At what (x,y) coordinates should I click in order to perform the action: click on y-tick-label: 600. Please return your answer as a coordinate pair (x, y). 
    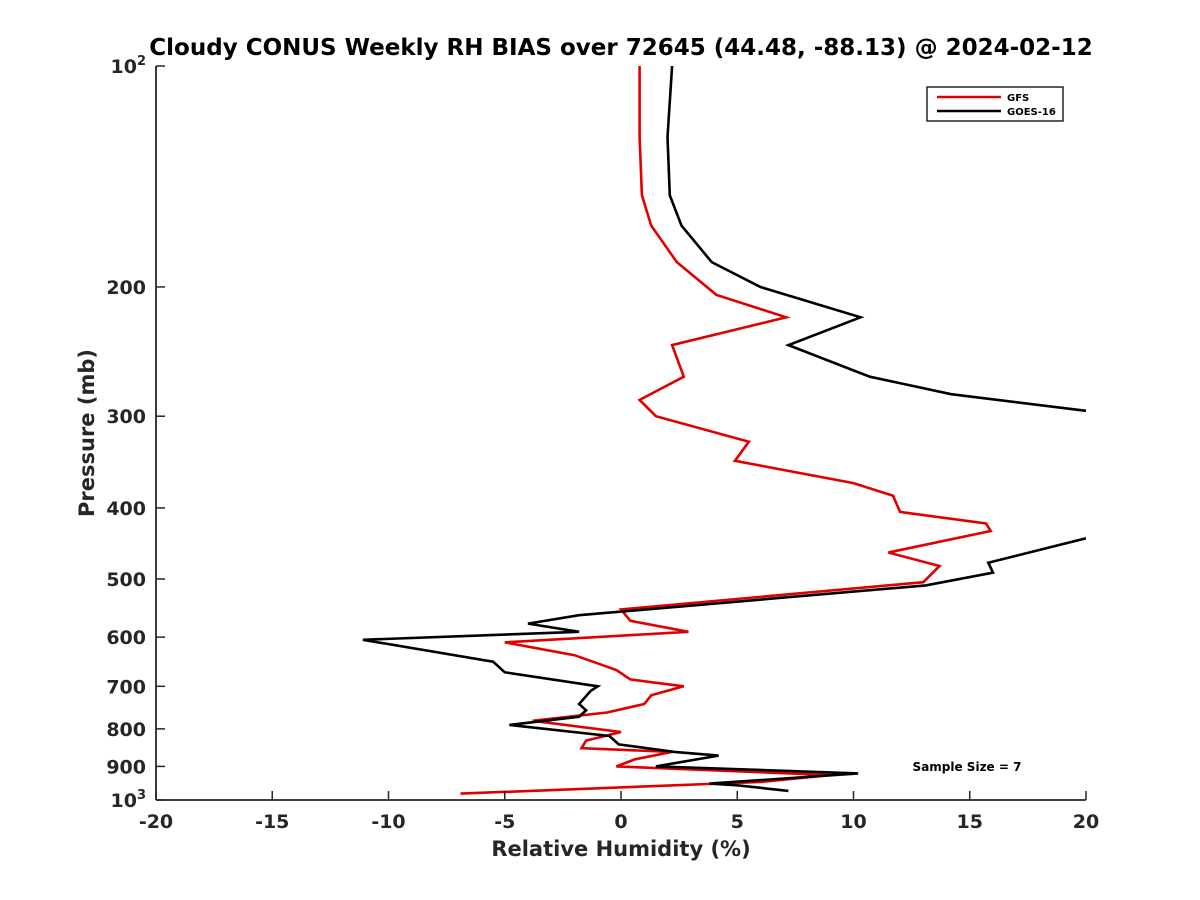
    Looking at the image, I should click on (126, 638).